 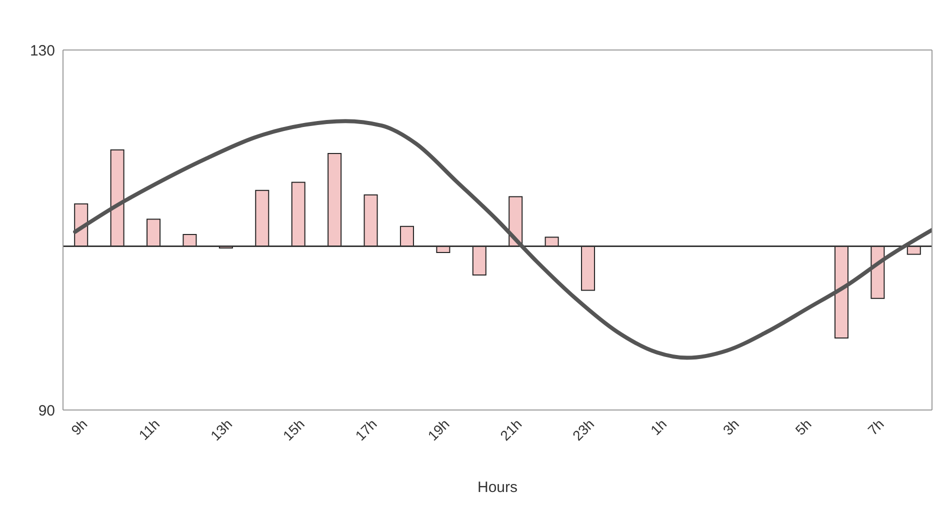 I want to click on x-tick-label: 11h, so click(x=149, y=429).